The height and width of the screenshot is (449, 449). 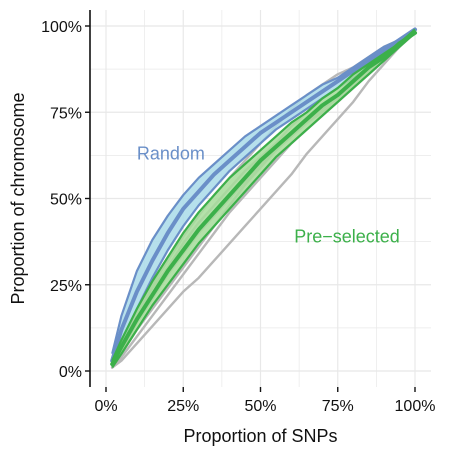 What do you see at coordinates (70, 372) in the screenshot?
I see `y-tick-label: 0%` at bounding box center [70, 372].